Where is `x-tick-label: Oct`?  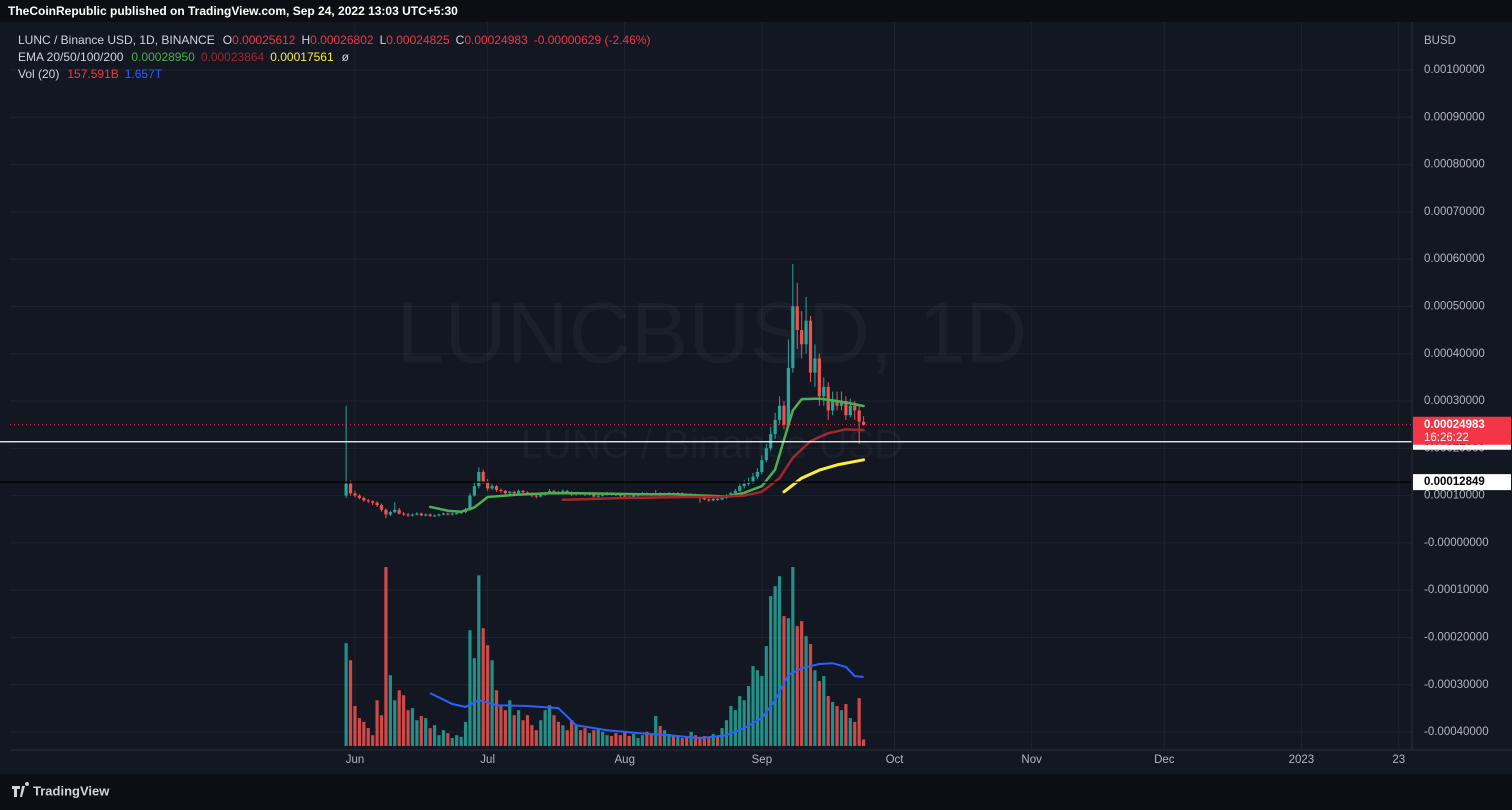 x-tick-label: Oct is located at coordinates (895, 760).